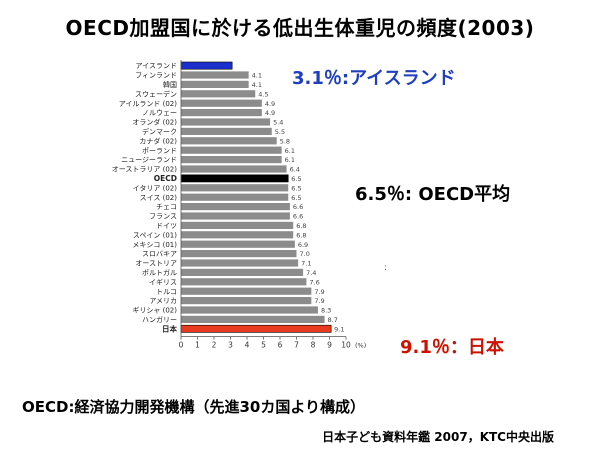 The width and height of the screenshot is (600, 450). What do you see at coordinates (158, 140) in the screenshot?
I see `category-label: カナダ (02)` at bounding box center [158, 140].